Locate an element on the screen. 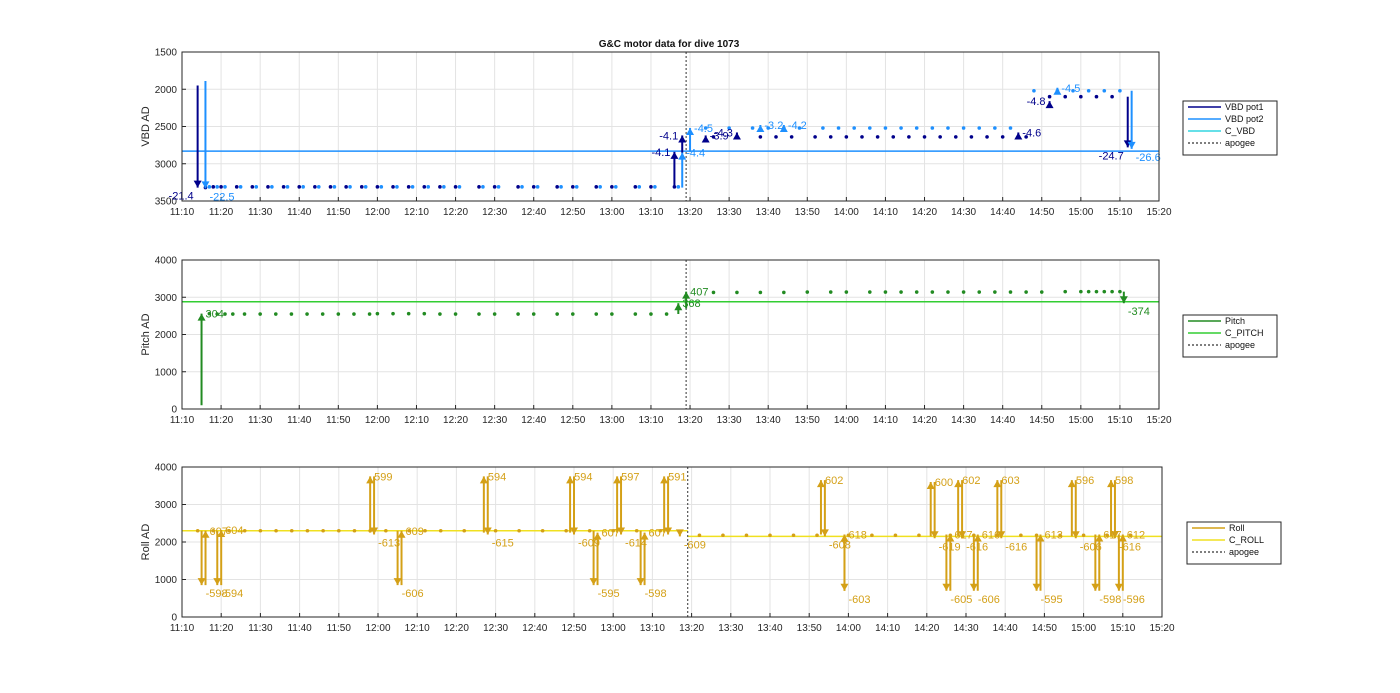 The image size is (1400, 693). x-tick-label: 13:00 is located at coordinates (611, 212).